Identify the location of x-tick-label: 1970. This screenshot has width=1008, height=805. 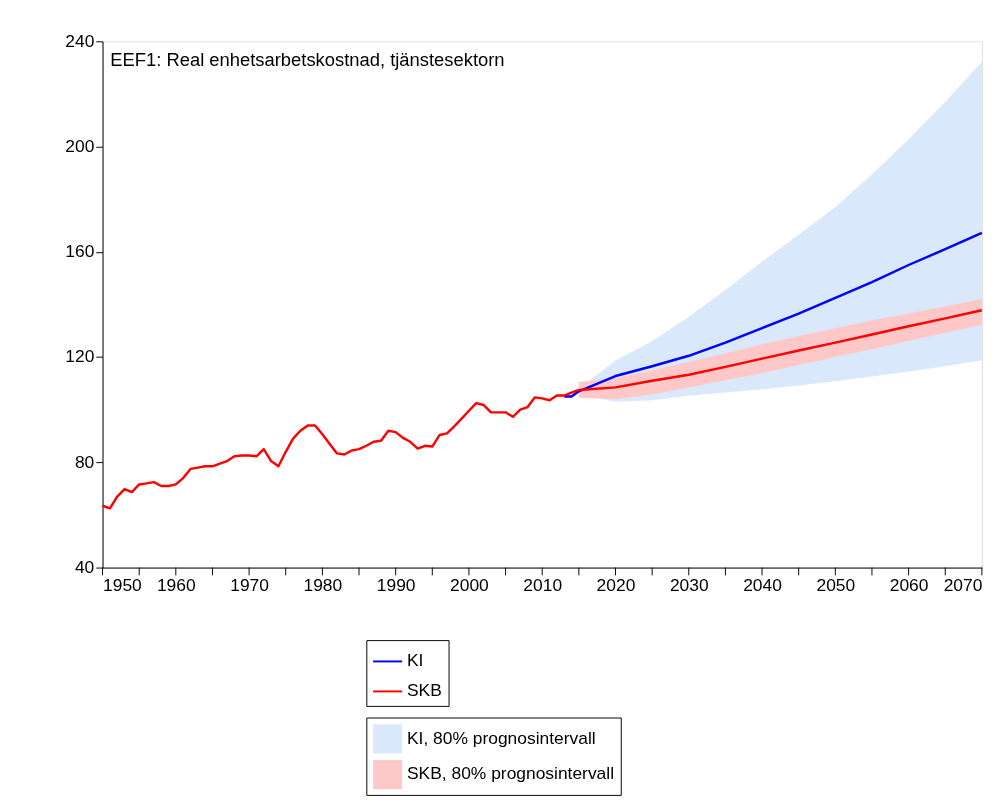
(249, 585).